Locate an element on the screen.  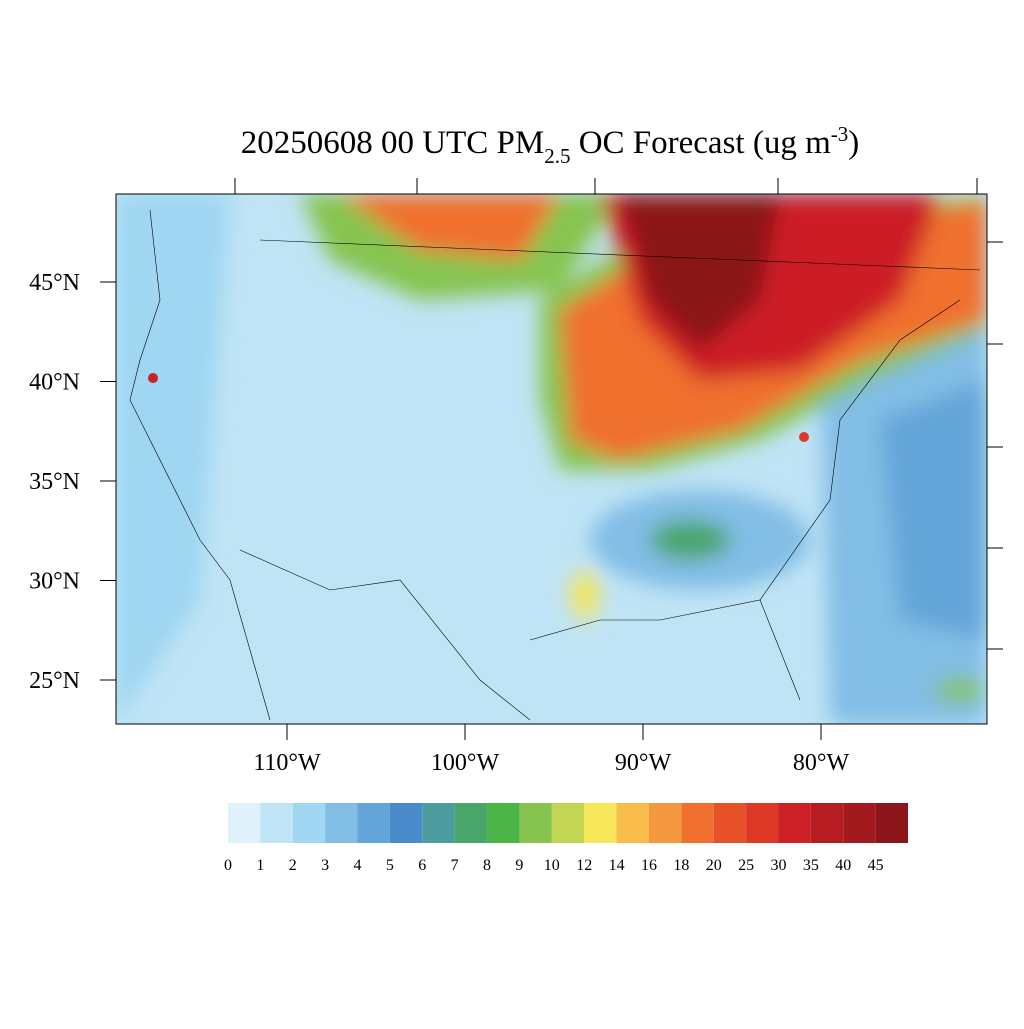
level-label: 1 is located at coordinates (260, 865).